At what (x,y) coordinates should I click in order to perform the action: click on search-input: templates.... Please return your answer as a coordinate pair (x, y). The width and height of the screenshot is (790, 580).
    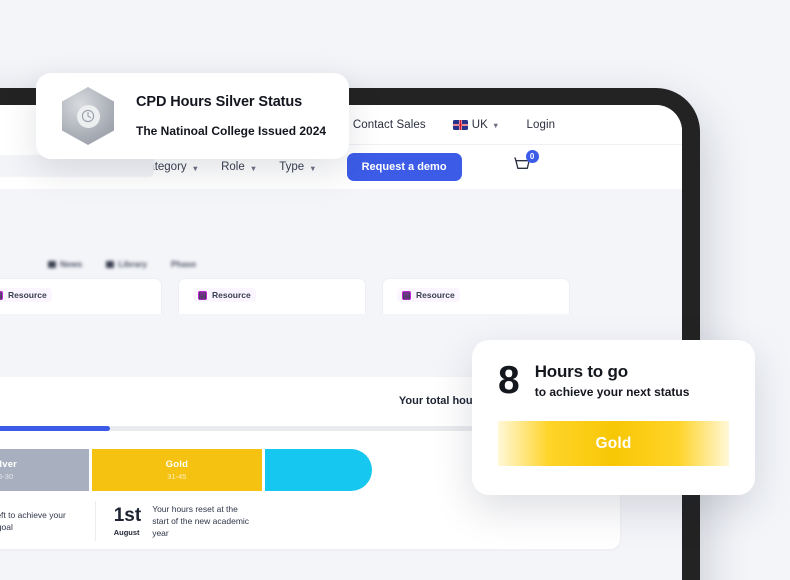
    Looking at the image, I should click on (77, 166).